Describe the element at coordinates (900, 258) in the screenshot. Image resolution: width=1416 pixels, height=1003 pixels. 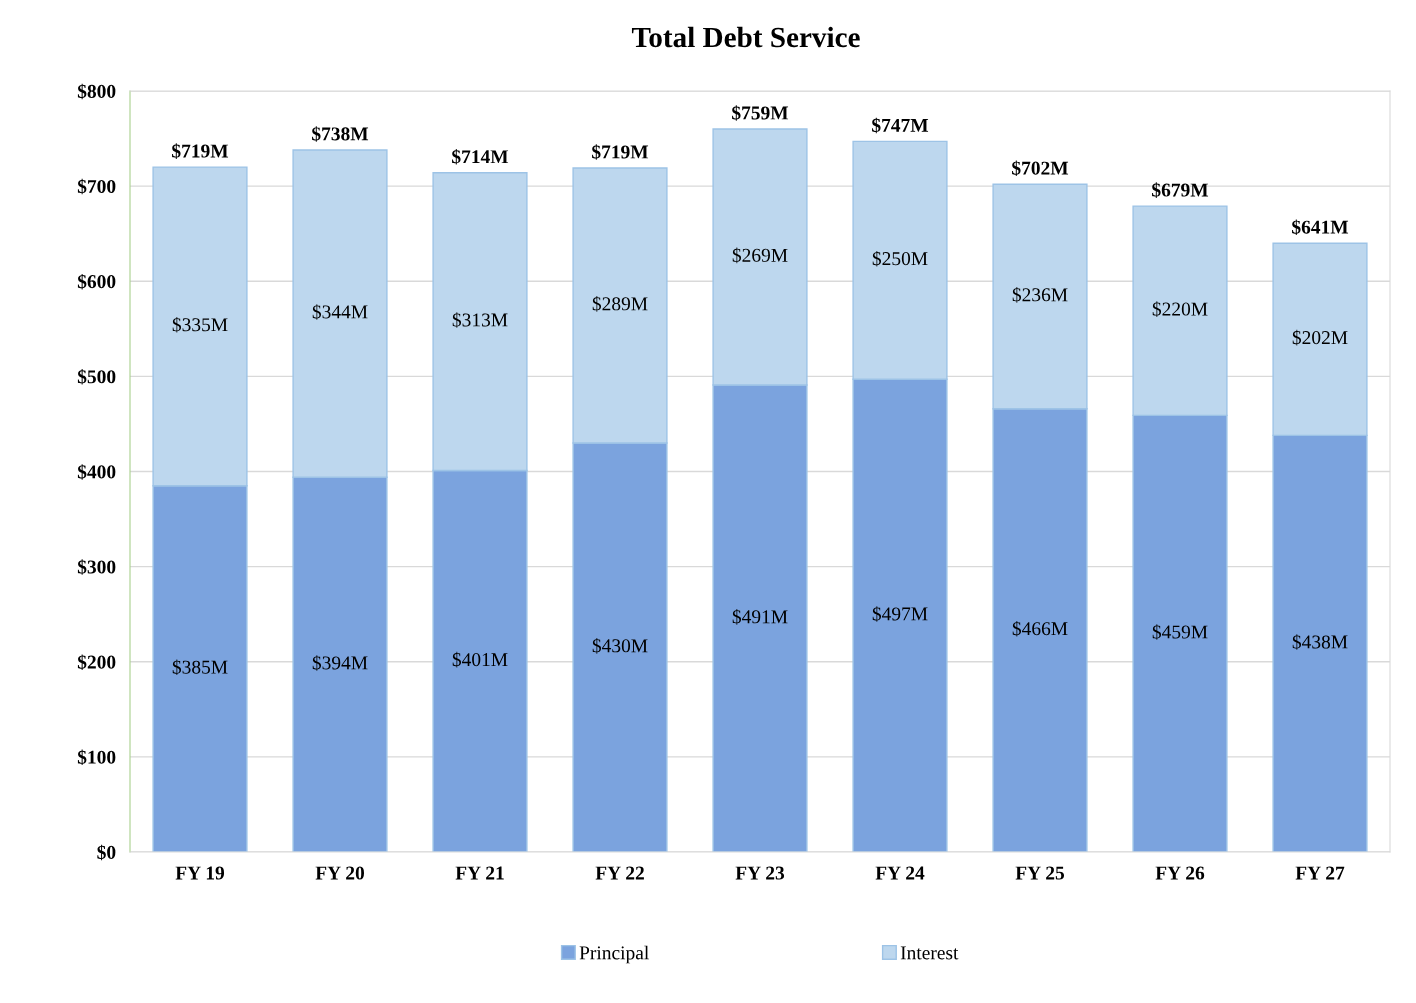
I see `data-label: $250M` at that location.